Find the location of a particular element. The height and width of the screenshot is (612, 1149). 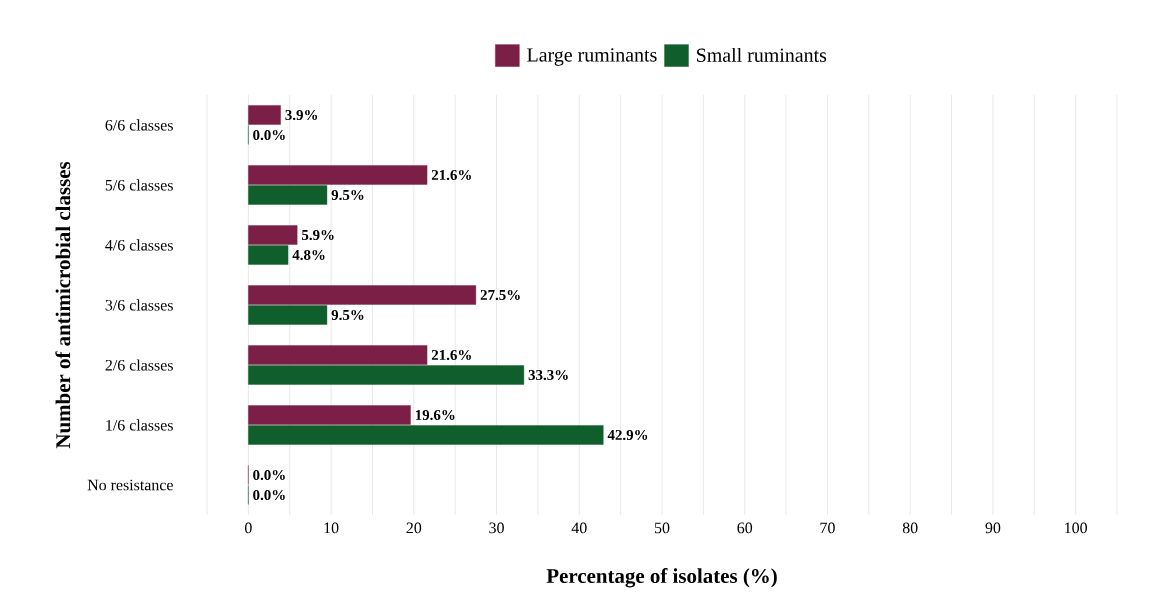

data-label: 3.9% is located at coordinates (301, 115).